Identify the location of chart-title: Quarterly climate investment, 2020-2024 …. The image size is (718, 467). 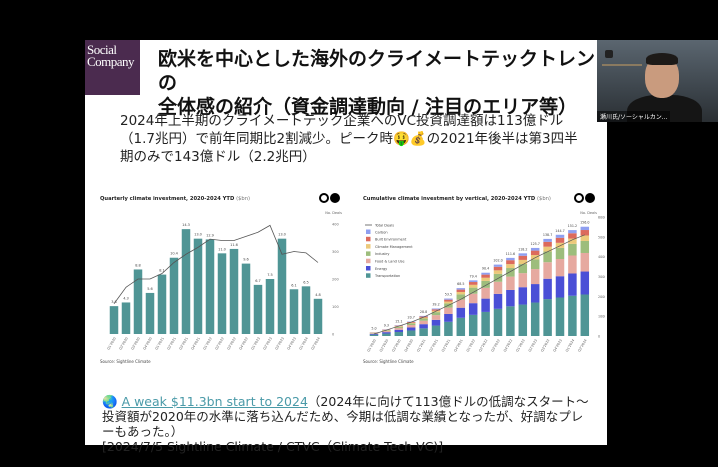
(175, 199).